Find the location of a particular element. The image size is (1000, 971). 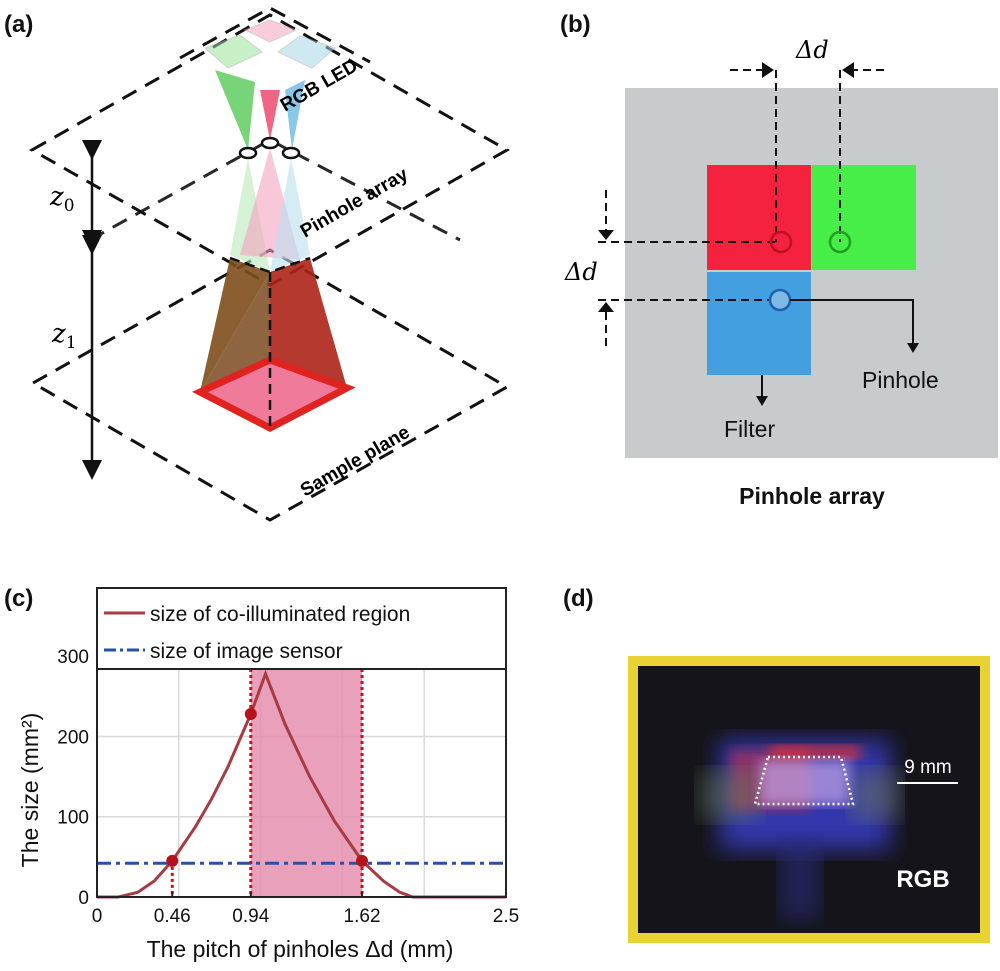

delta-d-top-label: Δd is located at coordinates (812, 50).